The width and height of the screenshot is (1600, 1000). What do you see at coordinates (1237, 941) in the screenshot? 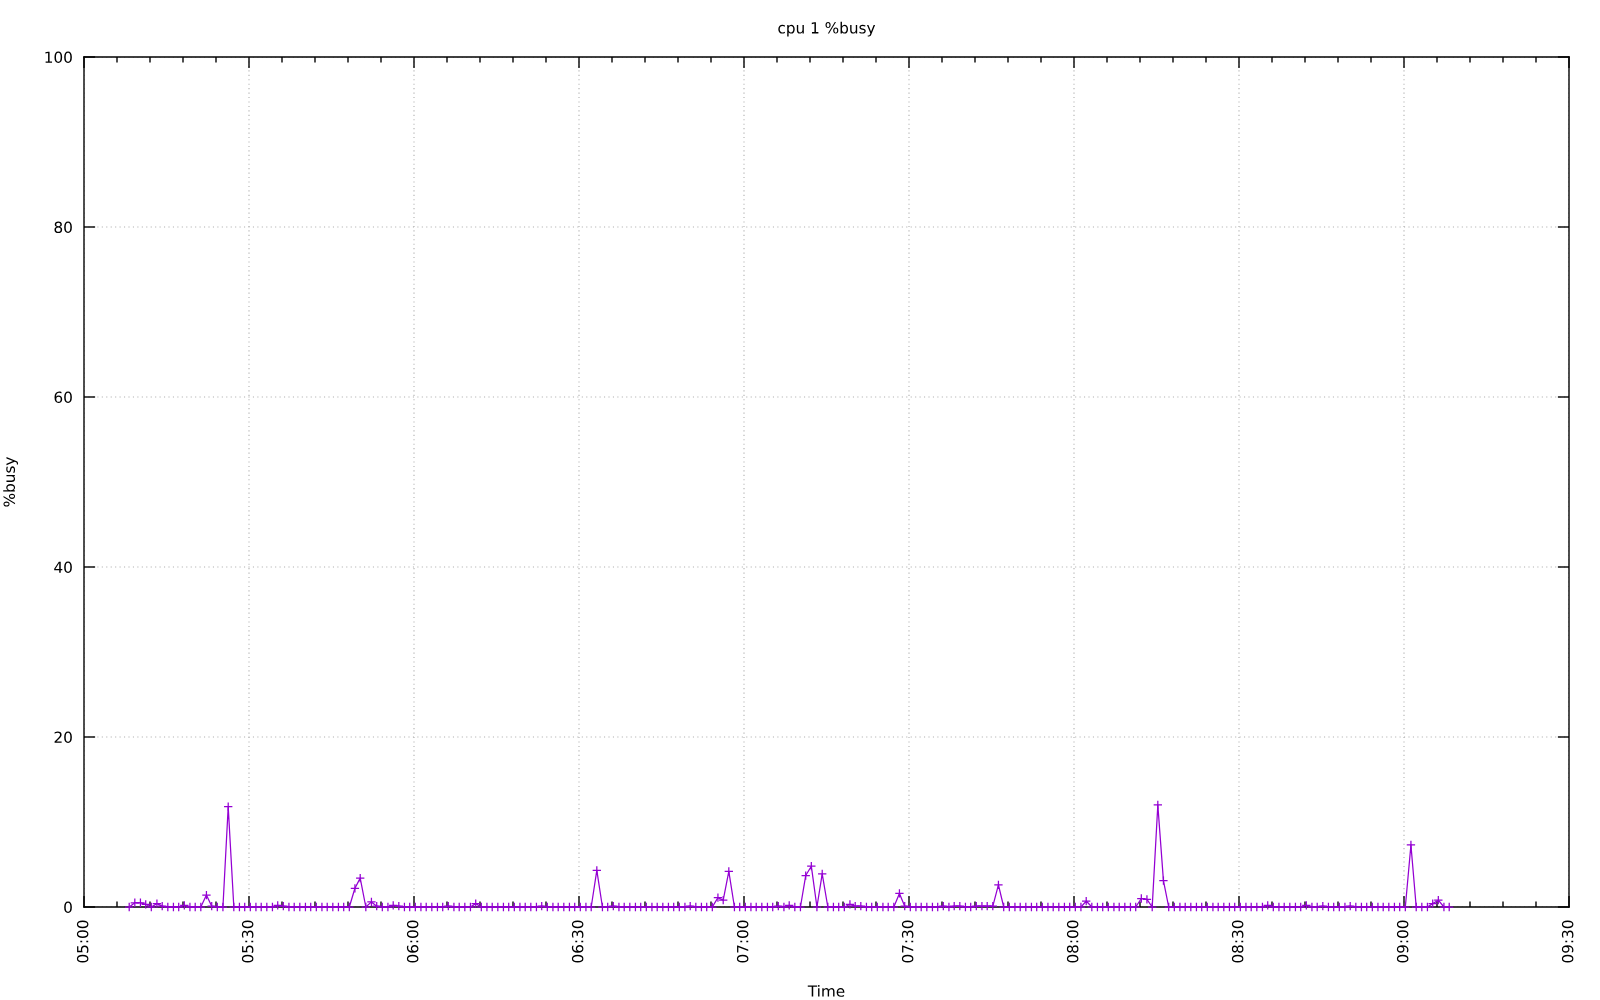
I see `x-tick-label: 08:30` at bounding box center [1237, 941].